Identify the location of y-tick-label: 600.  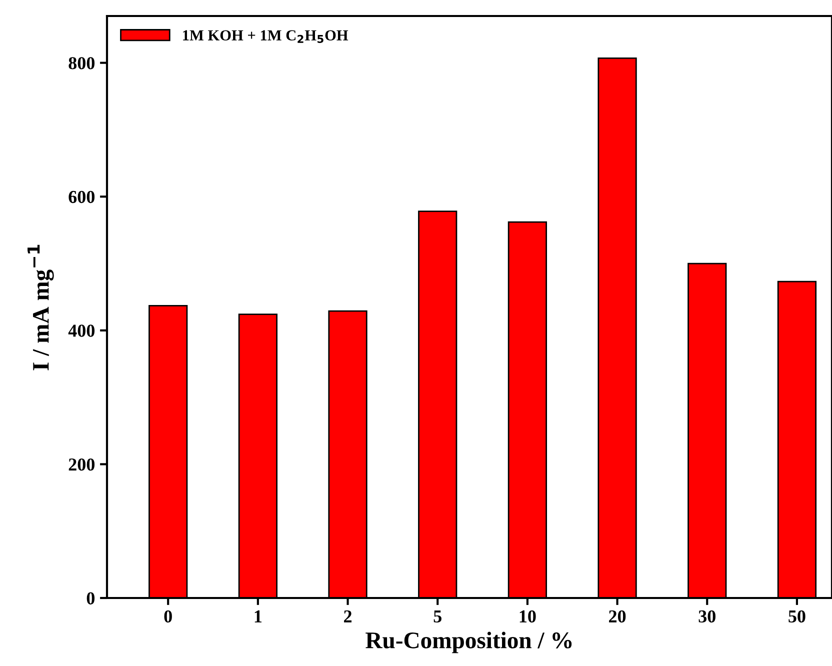
(81, 197).